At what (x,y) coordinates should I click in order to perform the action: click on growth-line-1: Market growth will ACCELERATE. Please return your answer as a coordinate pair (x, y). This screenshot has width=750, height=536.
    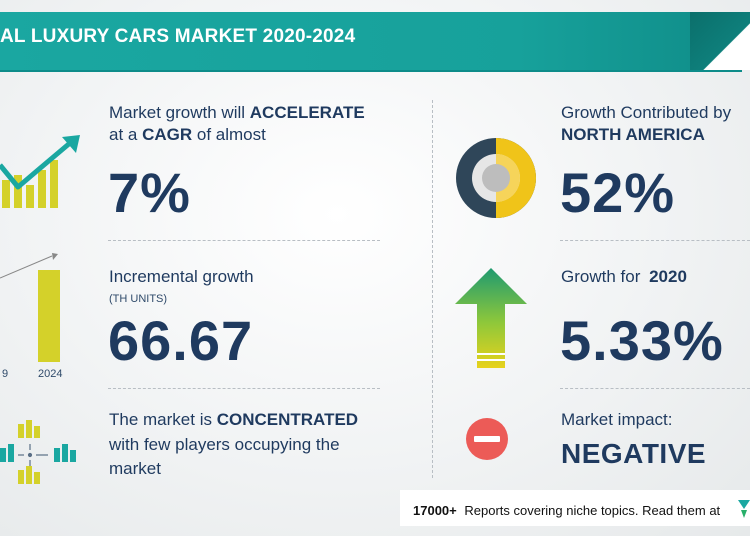
    Looking at the image, I should click on (237, 113).